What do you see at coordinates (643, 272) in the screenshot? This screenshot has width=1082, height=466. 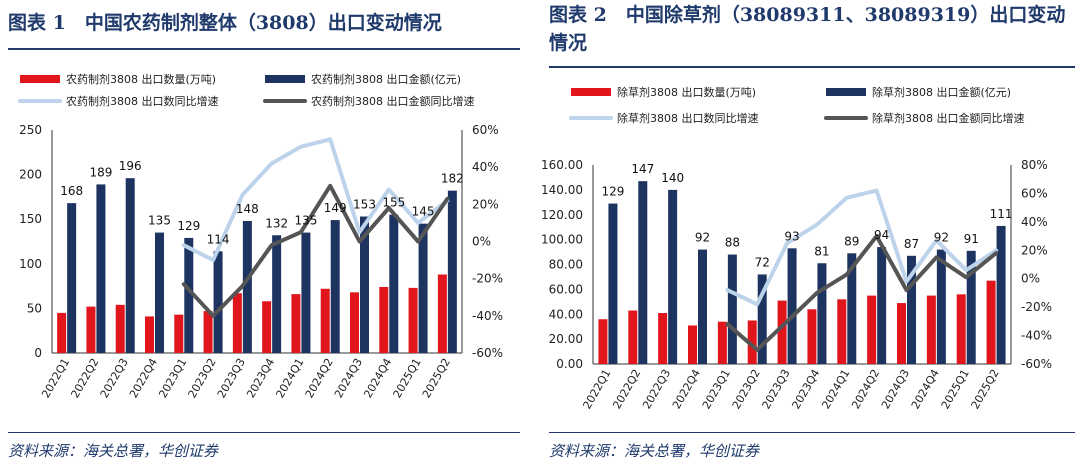 I see `bar-2-2022Q2` at bounding box center [643, 272].